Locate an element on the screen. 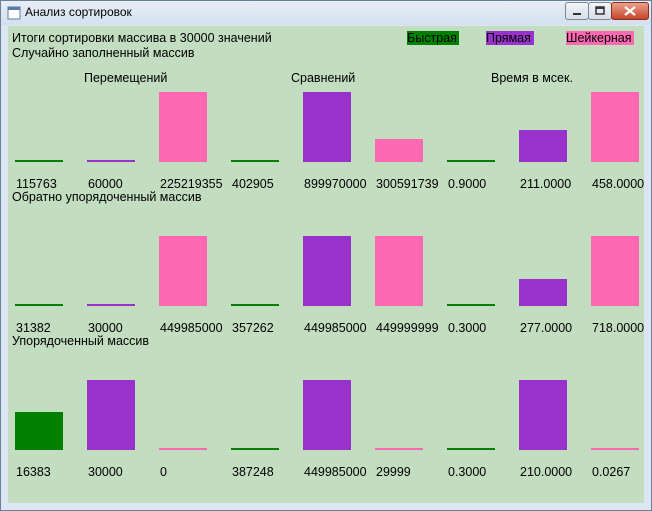  bar-value-label: 0.9000 is located at coordinates (467, 184).